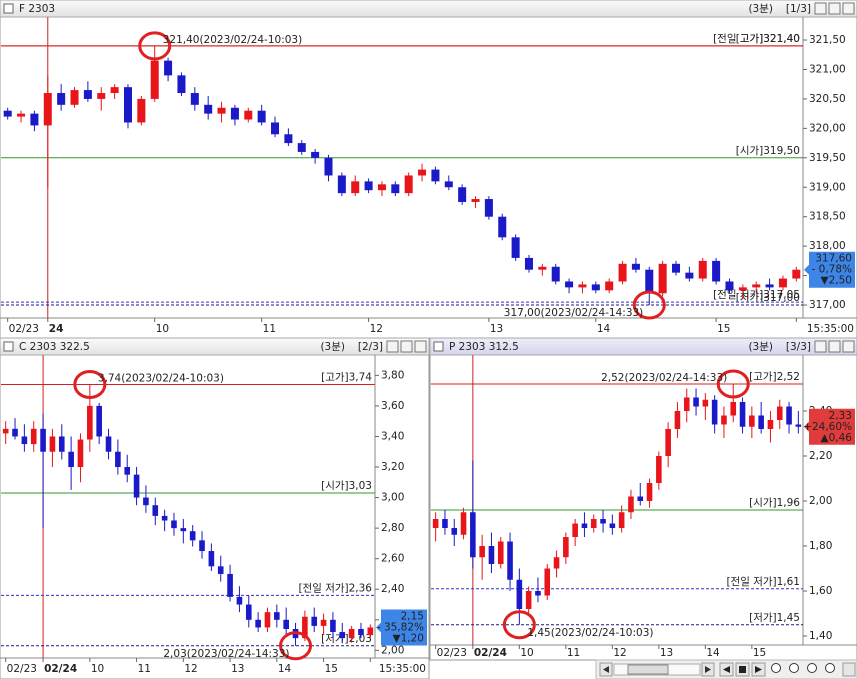 Image resolution: width=857 pixels, height=679 pixels. What do you see at coordinates (794, 668) in the screenshot?
I see `zoom-out` at bounding box center [794, 668].